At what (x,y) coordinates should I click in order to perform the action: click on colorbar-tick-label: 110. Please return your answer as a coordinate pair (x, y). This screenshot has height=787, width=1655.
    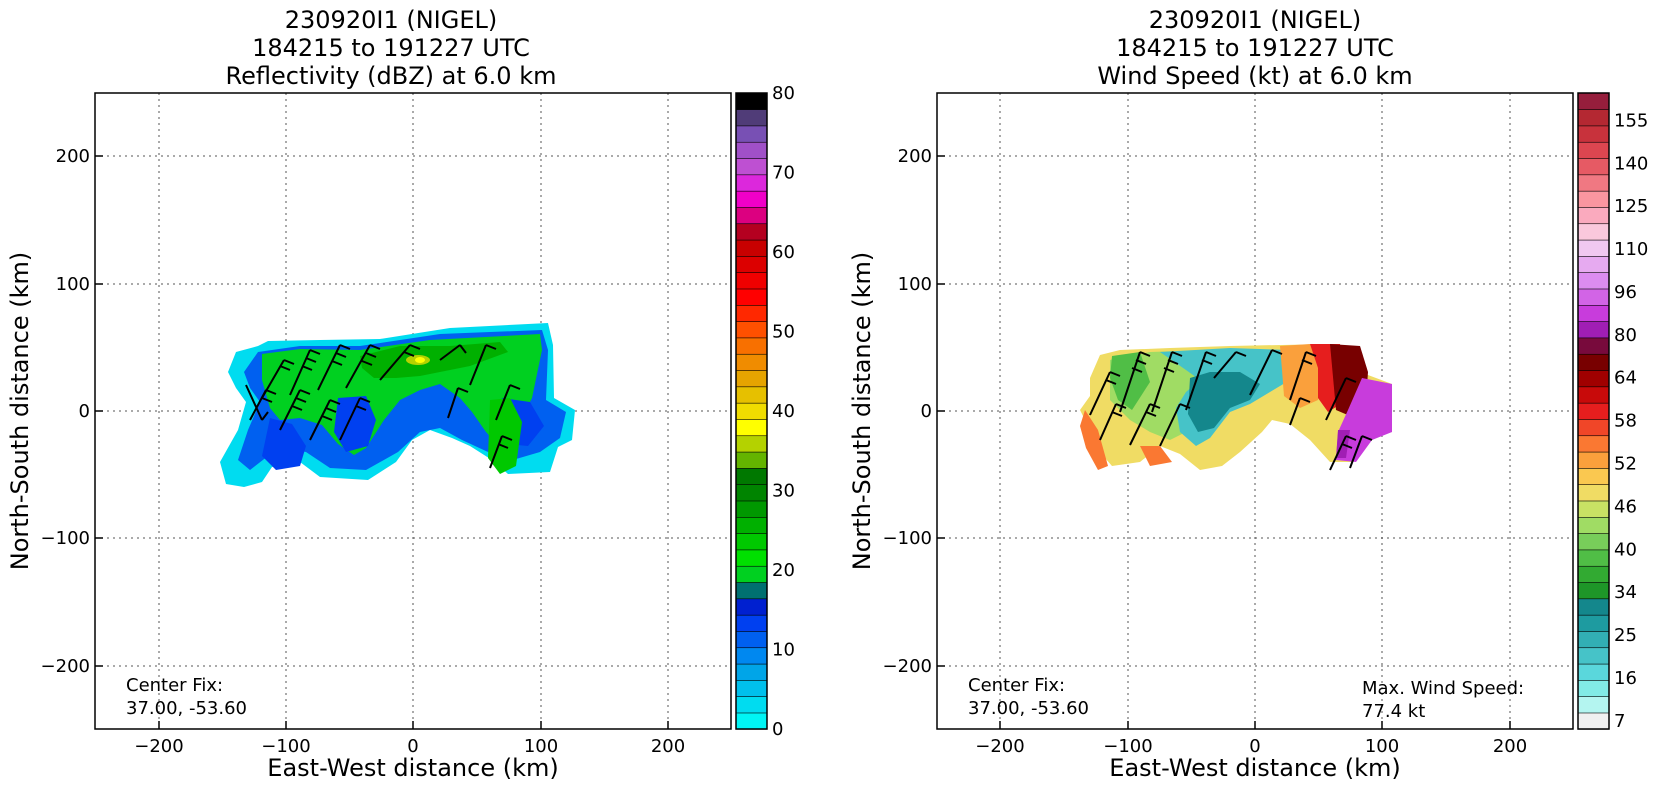
    Looking at the image, I should click on (1631, 249).